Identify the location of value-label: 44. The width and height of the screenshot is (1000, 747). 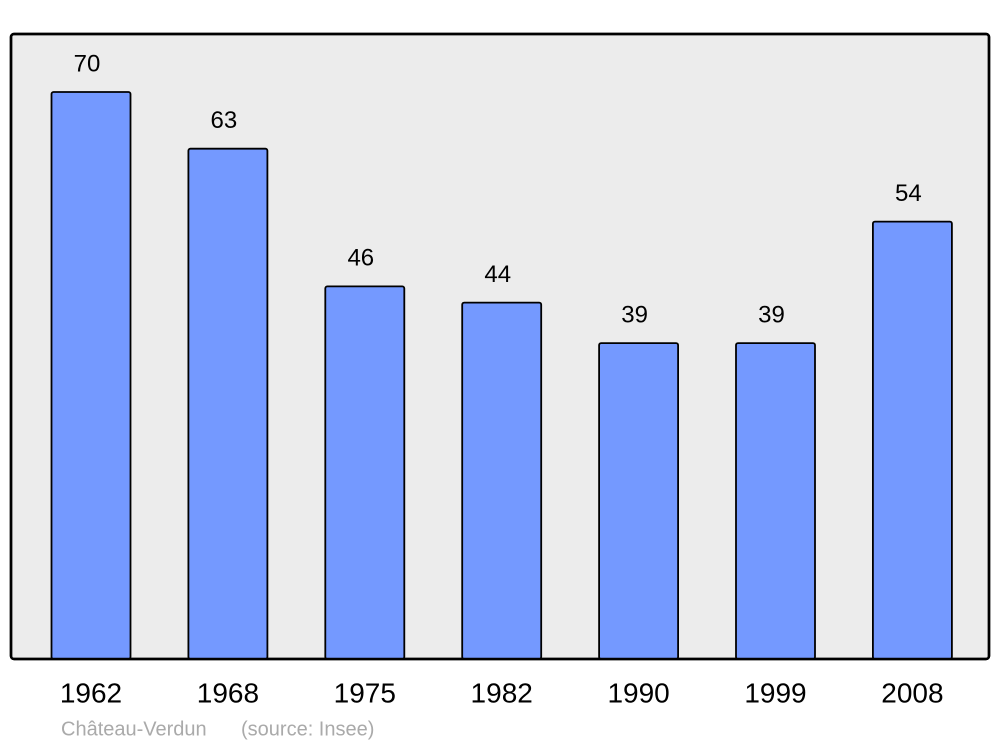
(497, 274).